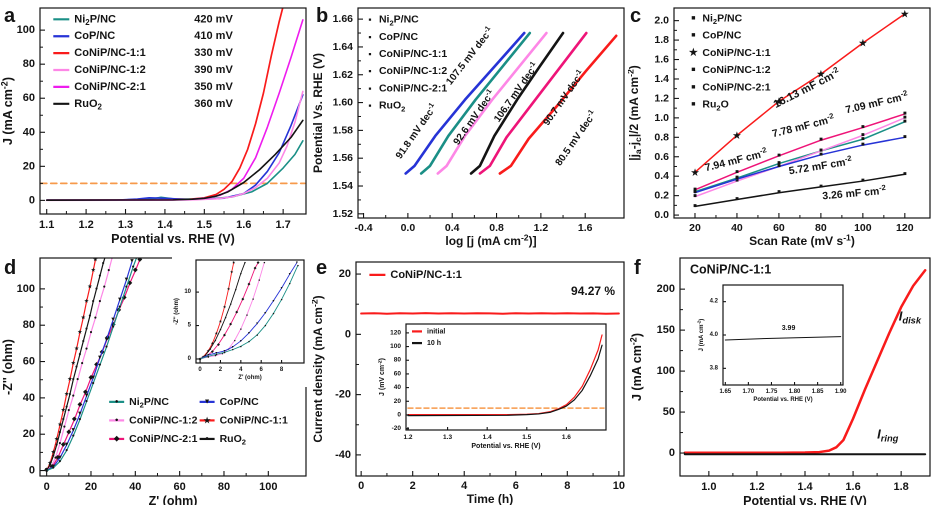 This screenshot has height=505, width=935. I want to click on svg-text: c, so click(635, 16).